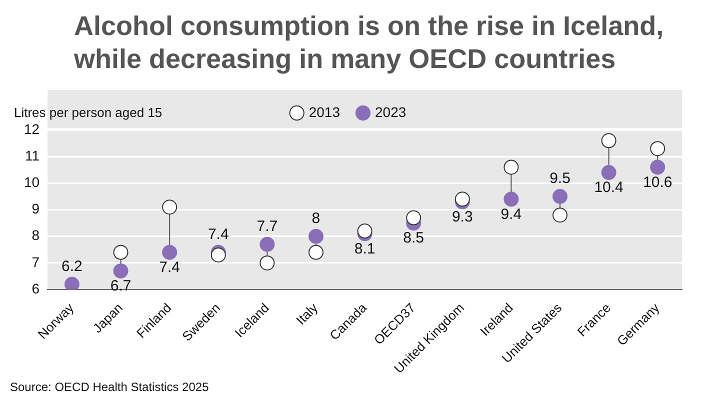  What do you see at coordinates (657, 182) in the screenshot?
I see `data-label: 10.6` at bounding box center [657, 182].